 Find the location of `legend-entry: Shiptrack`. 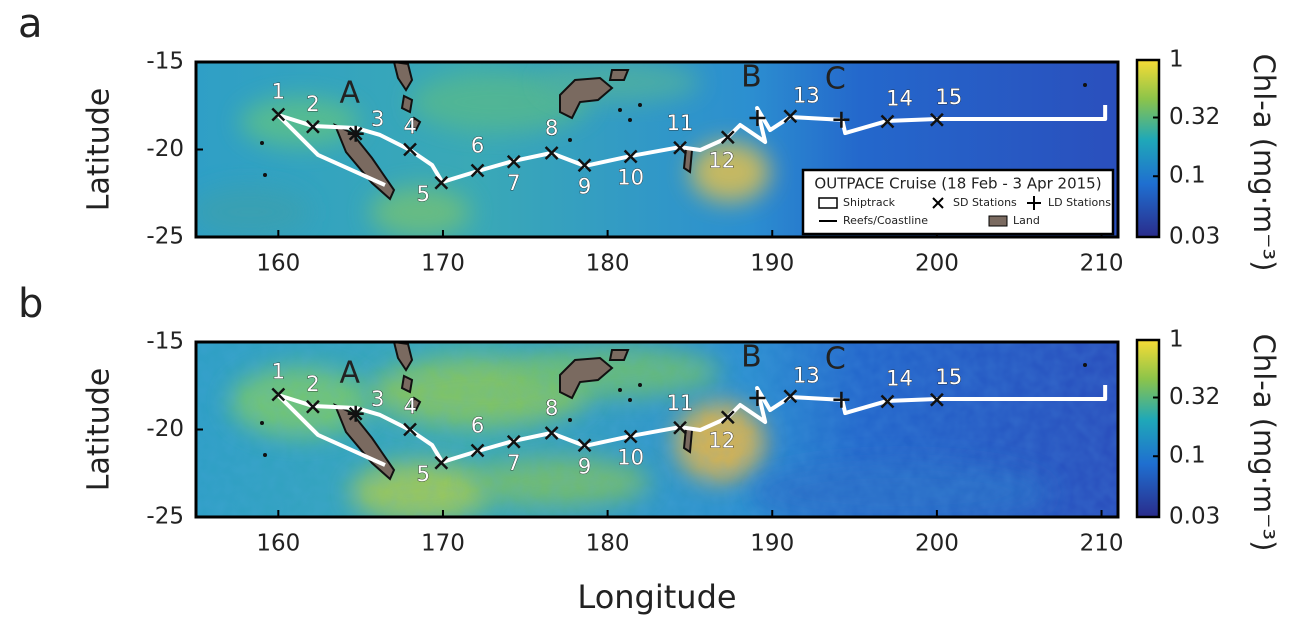

legend-entry: Shiptrack is located at coordinates (869, 202).